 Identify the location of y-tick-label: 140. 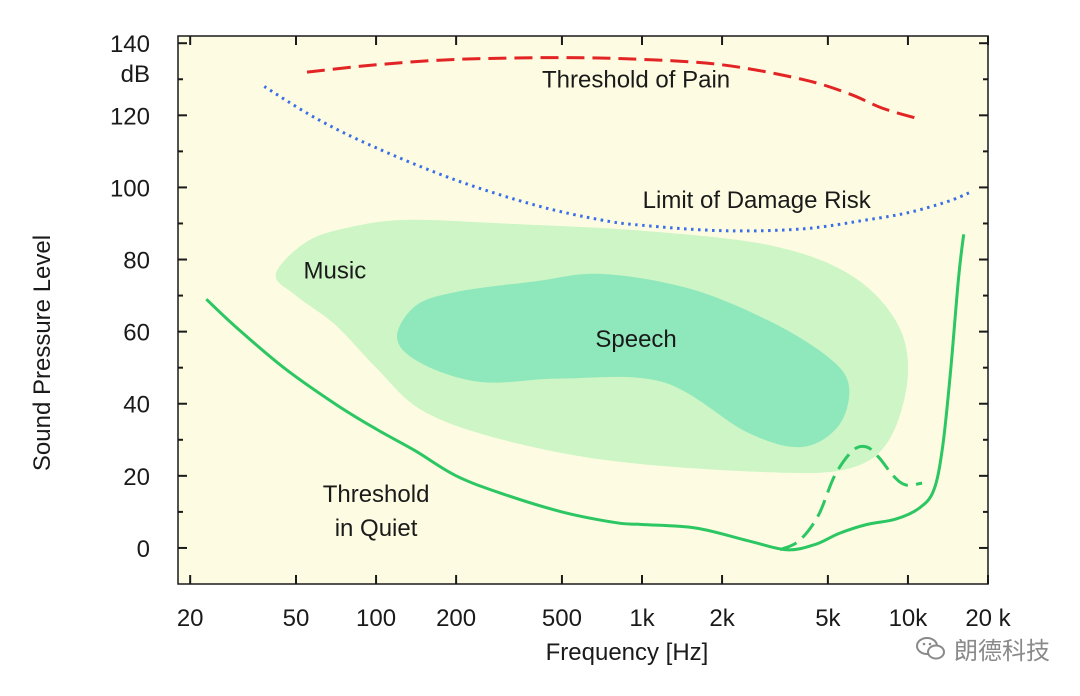
(130, 44).